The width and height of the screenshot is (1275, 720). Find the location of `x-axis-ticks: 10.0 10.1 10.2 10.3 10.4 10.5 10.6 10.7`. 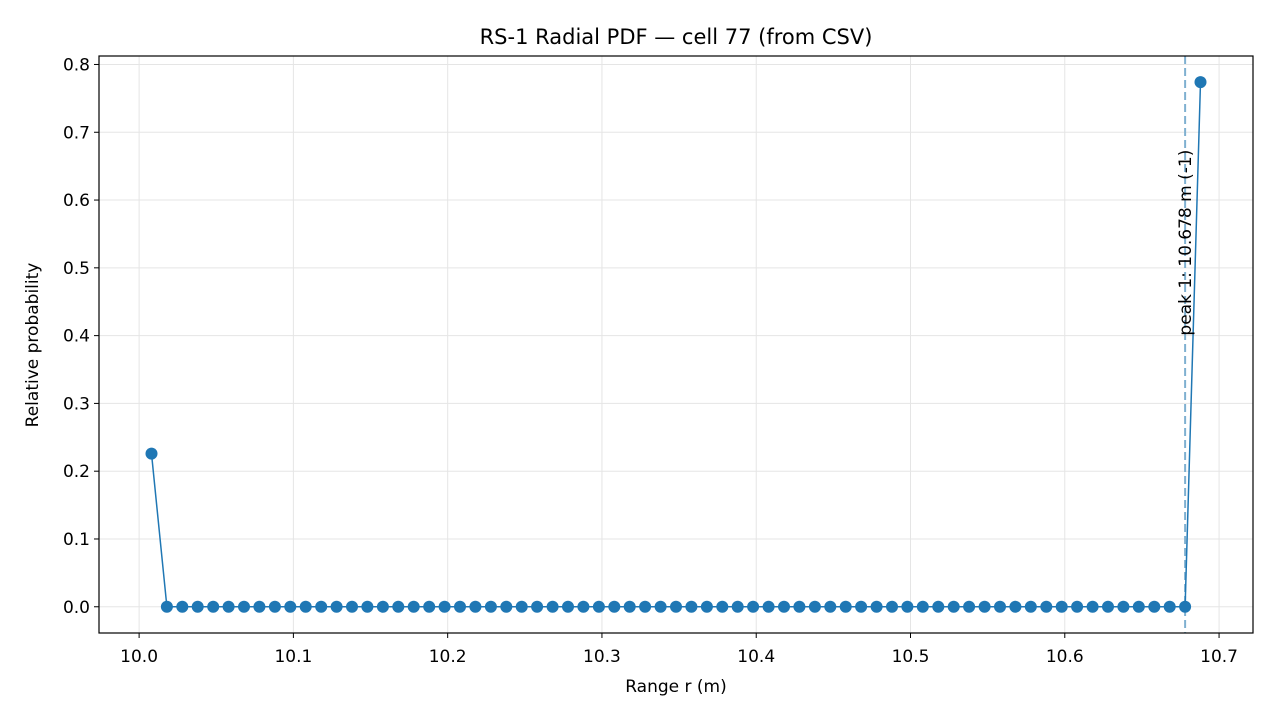

x-axis-ticks: 10.0 10.1 10.2 10.3 10.4 10.5 10.6 10.7 is located at coordinates (679, 650).